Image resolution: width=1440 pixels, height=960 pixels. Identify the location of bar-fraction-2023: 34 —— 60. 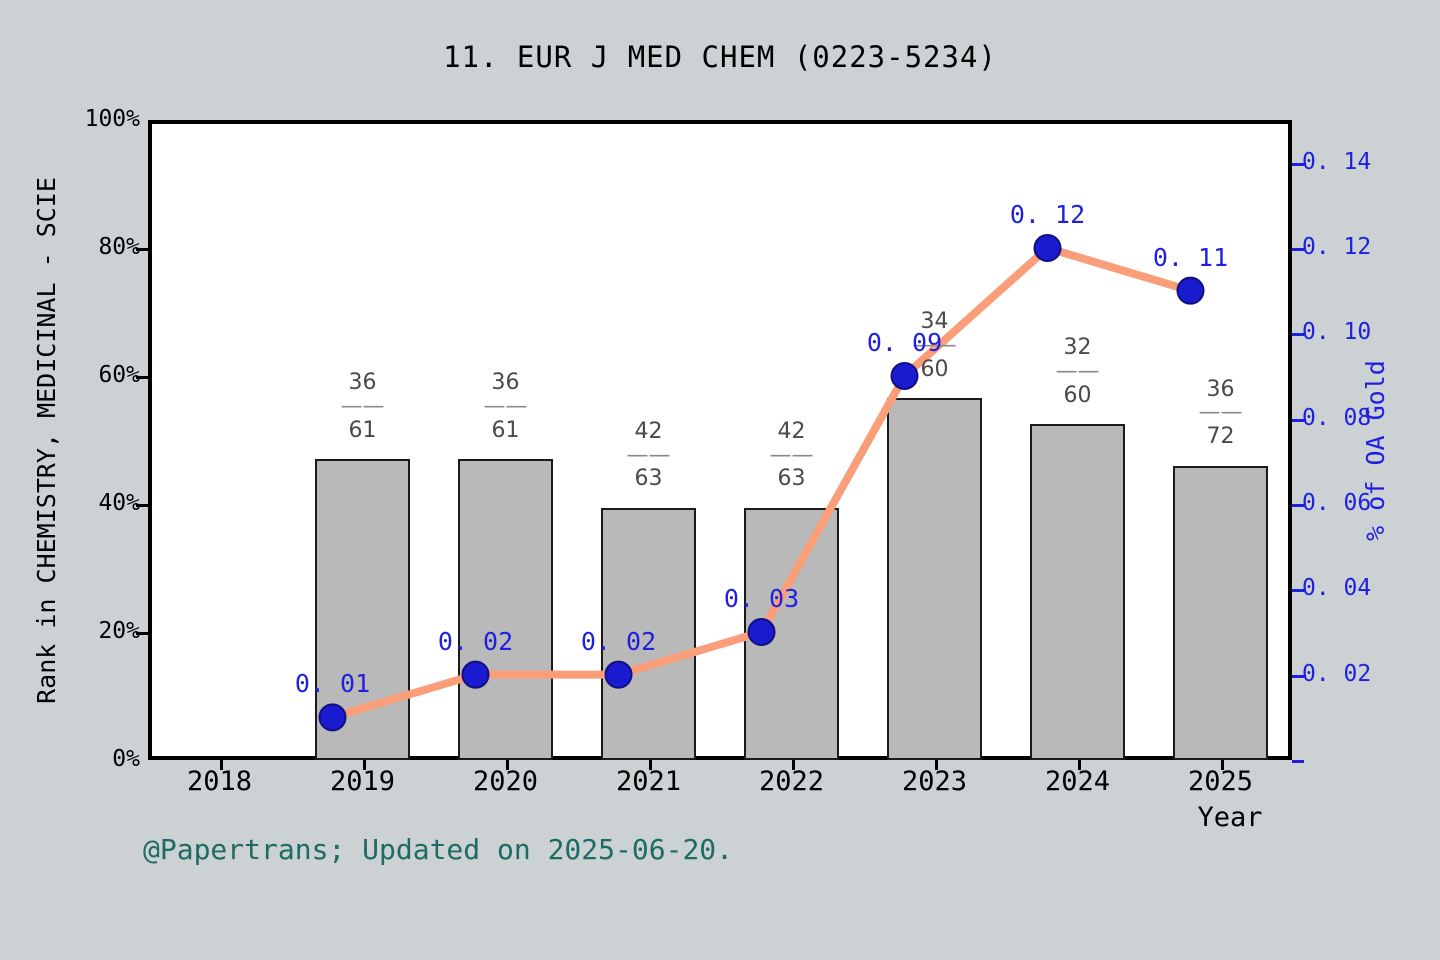
(935, 345).